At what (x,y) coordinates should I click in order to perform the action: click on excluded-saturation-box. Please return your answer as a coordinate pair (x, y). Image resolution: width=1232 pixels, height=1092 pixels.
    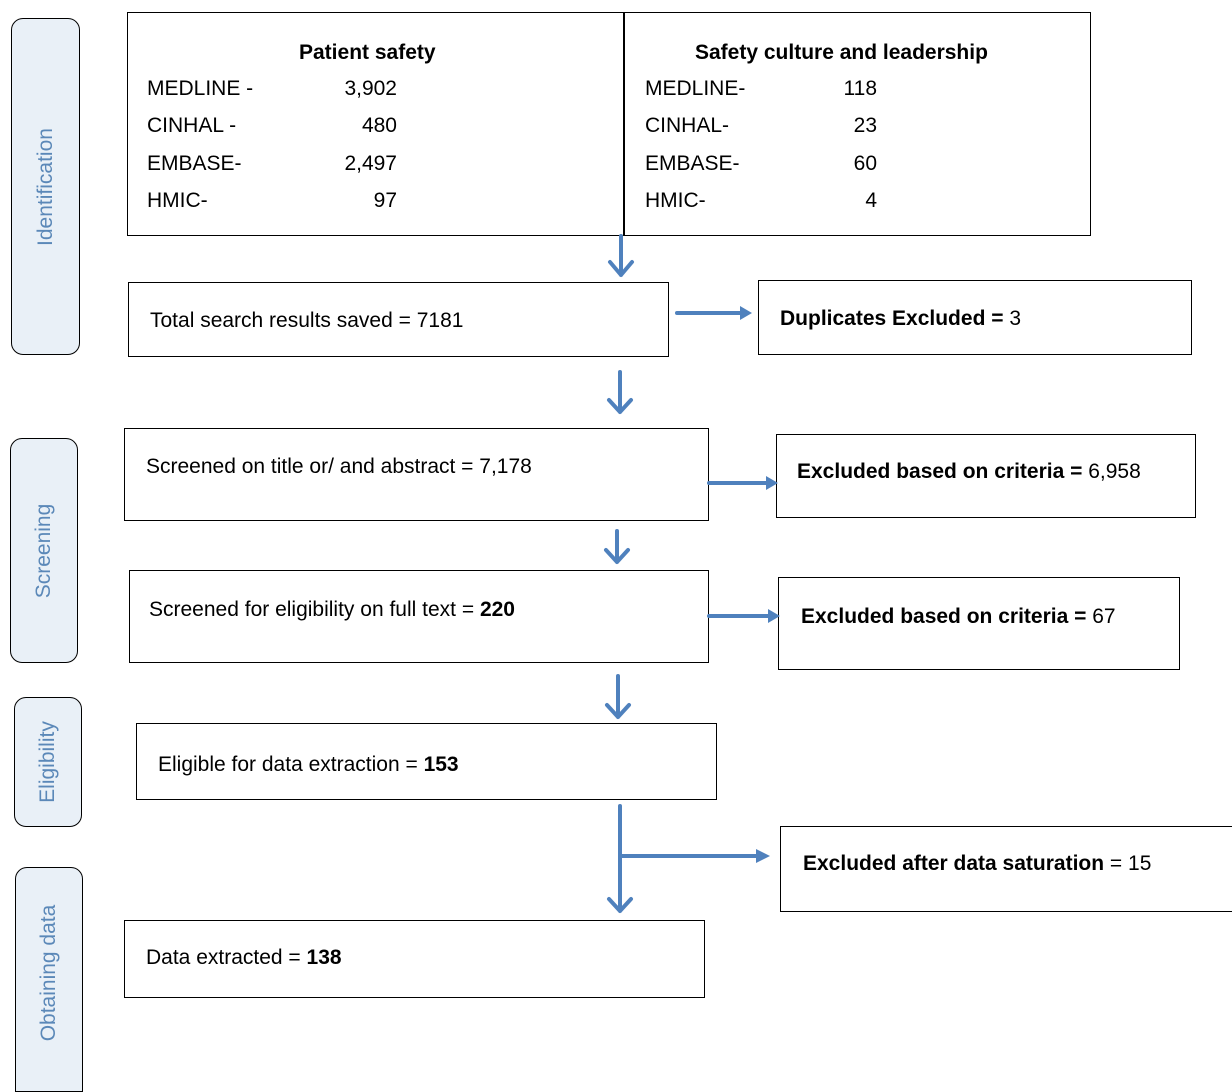
    Looking at the image, I should click on (1006, 869).